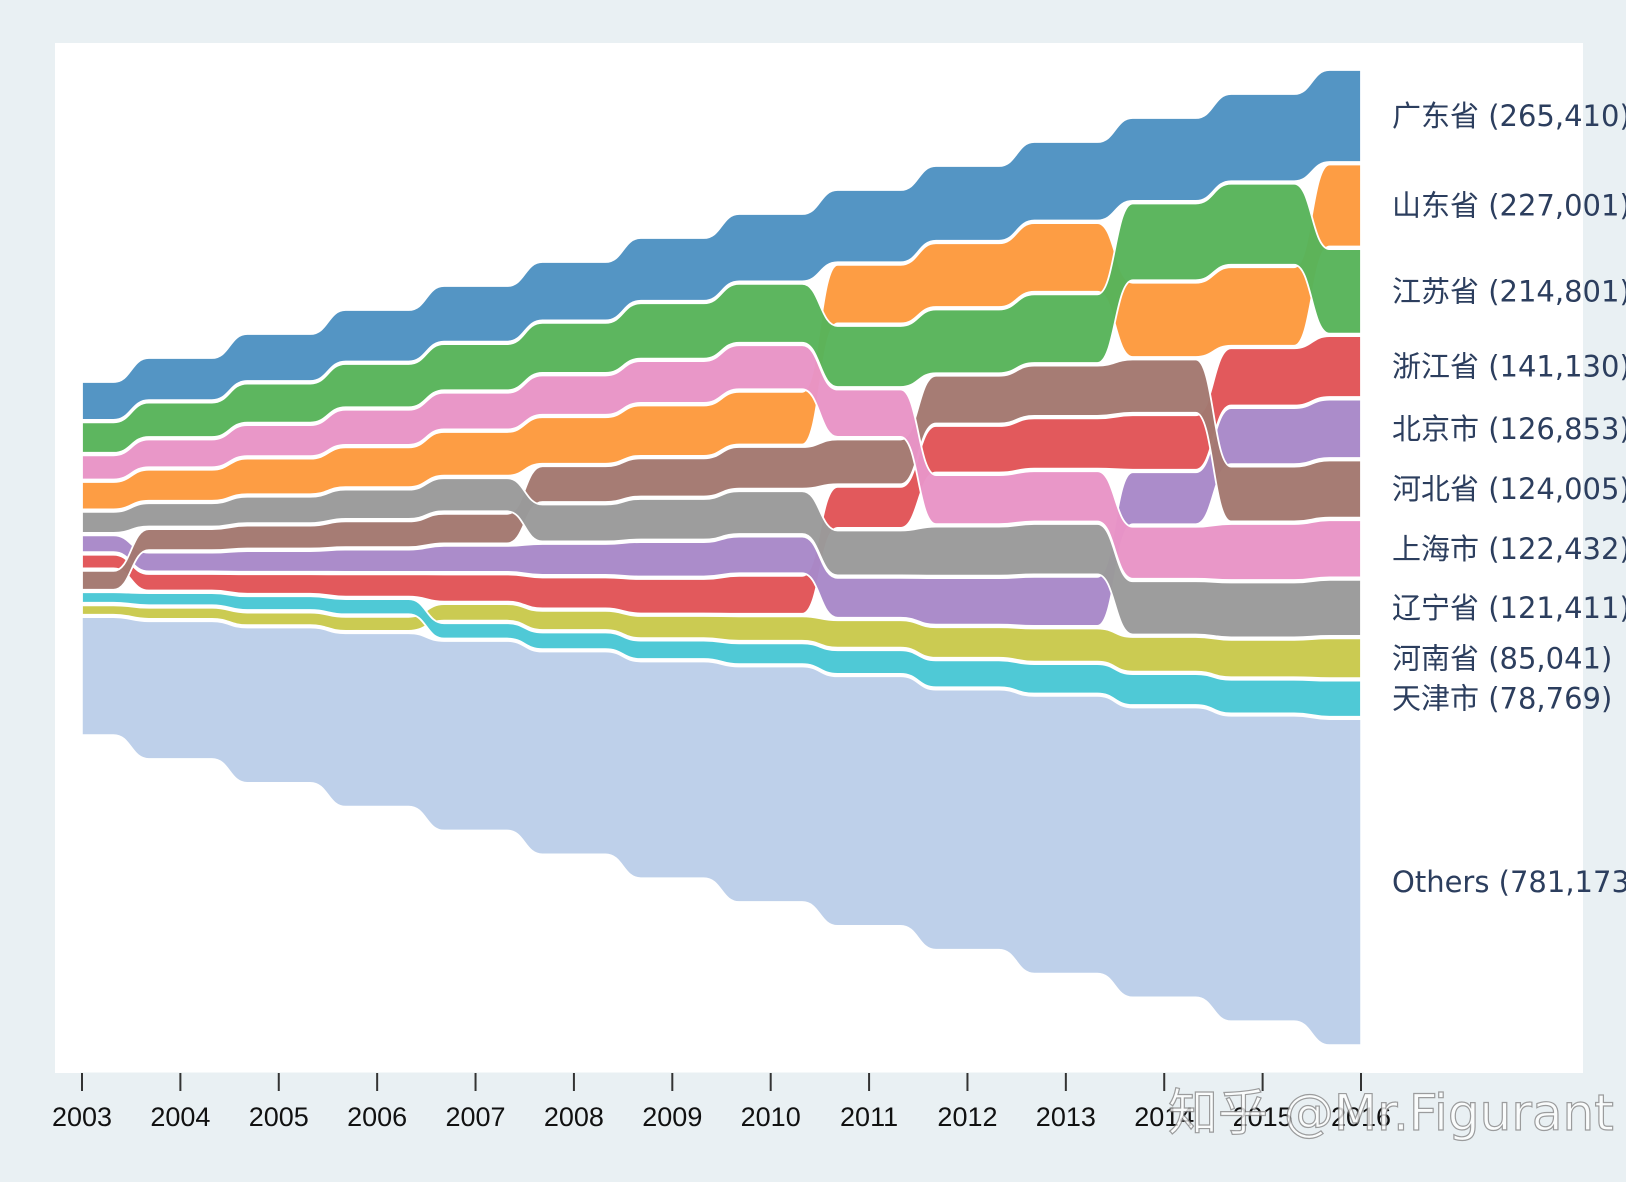  I want to click on x-tick-label-2016: 2016, so click(1361, 1117).